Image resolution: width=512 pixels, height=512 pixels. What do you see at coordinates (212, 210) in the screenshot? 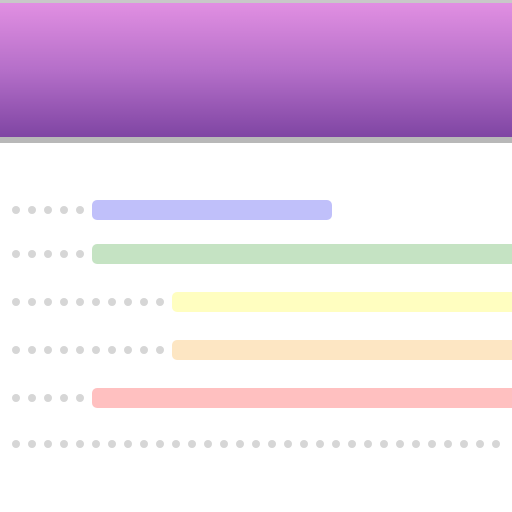
I see `bar-blue` at bounding box center [212, 210].